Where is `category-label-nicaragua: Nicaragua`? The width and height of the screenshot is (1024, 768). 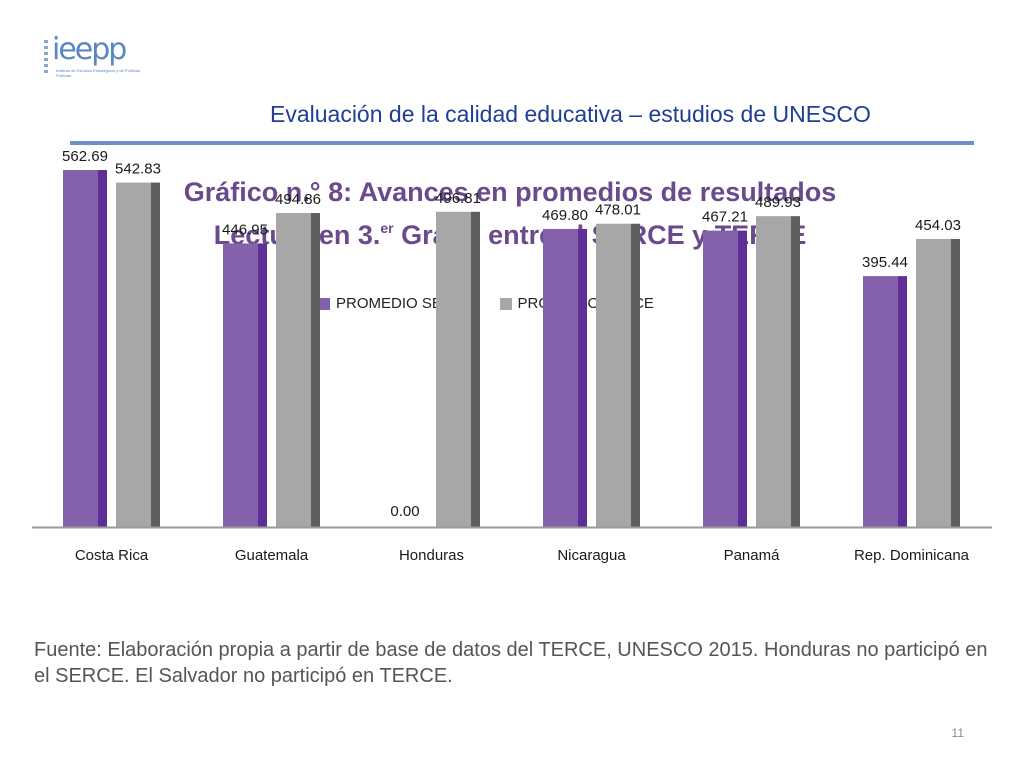 category-label-nicaragua: Nicaragua is located at coordinates (591, 555).